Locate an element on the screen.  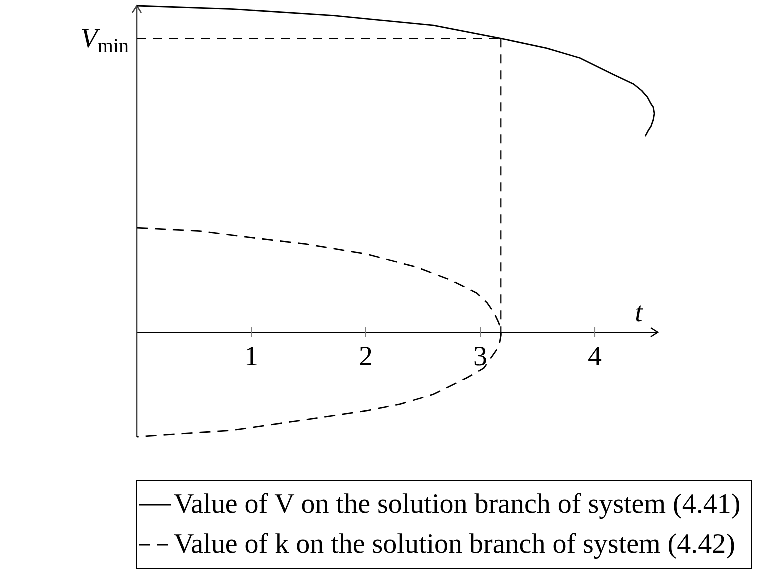
x-tick-label: 4 is located at coordinates (595, 357).